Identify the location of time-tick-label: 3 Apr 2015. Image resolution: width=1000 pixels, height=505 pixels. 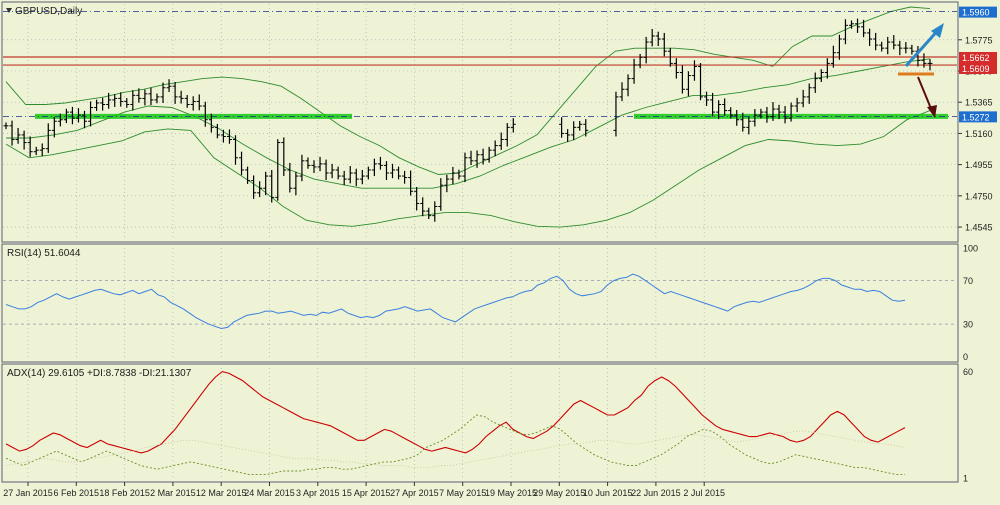
(318, 493).